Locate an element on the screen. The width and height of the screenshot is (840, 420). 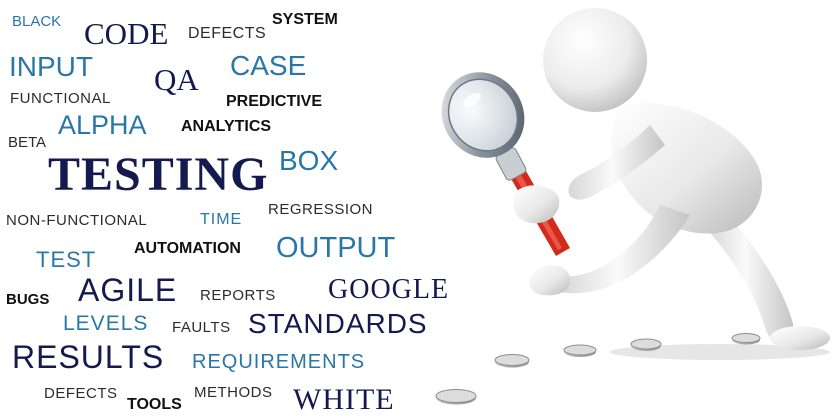
magnifying-glass-icon is located at coordinates (505, 164).